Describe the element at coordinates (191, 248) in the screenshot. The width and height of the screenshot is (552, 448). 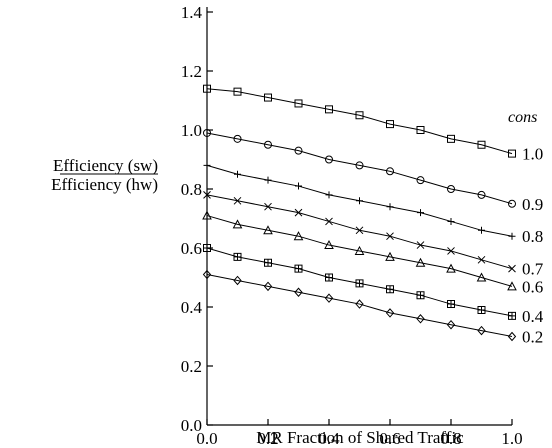
I see `y-tick-label: 0.6` at that location.